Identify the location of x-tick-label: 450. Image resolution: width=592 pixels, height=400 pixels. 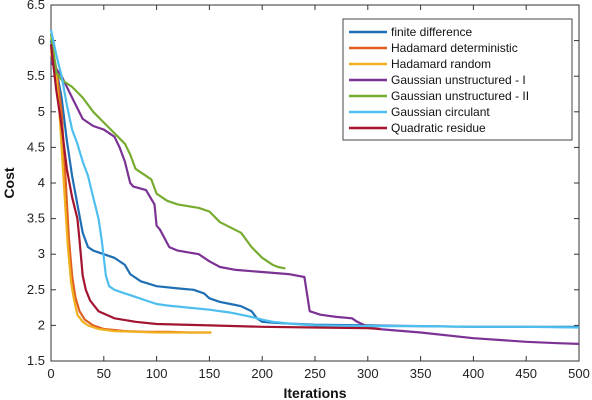
(526, 373).